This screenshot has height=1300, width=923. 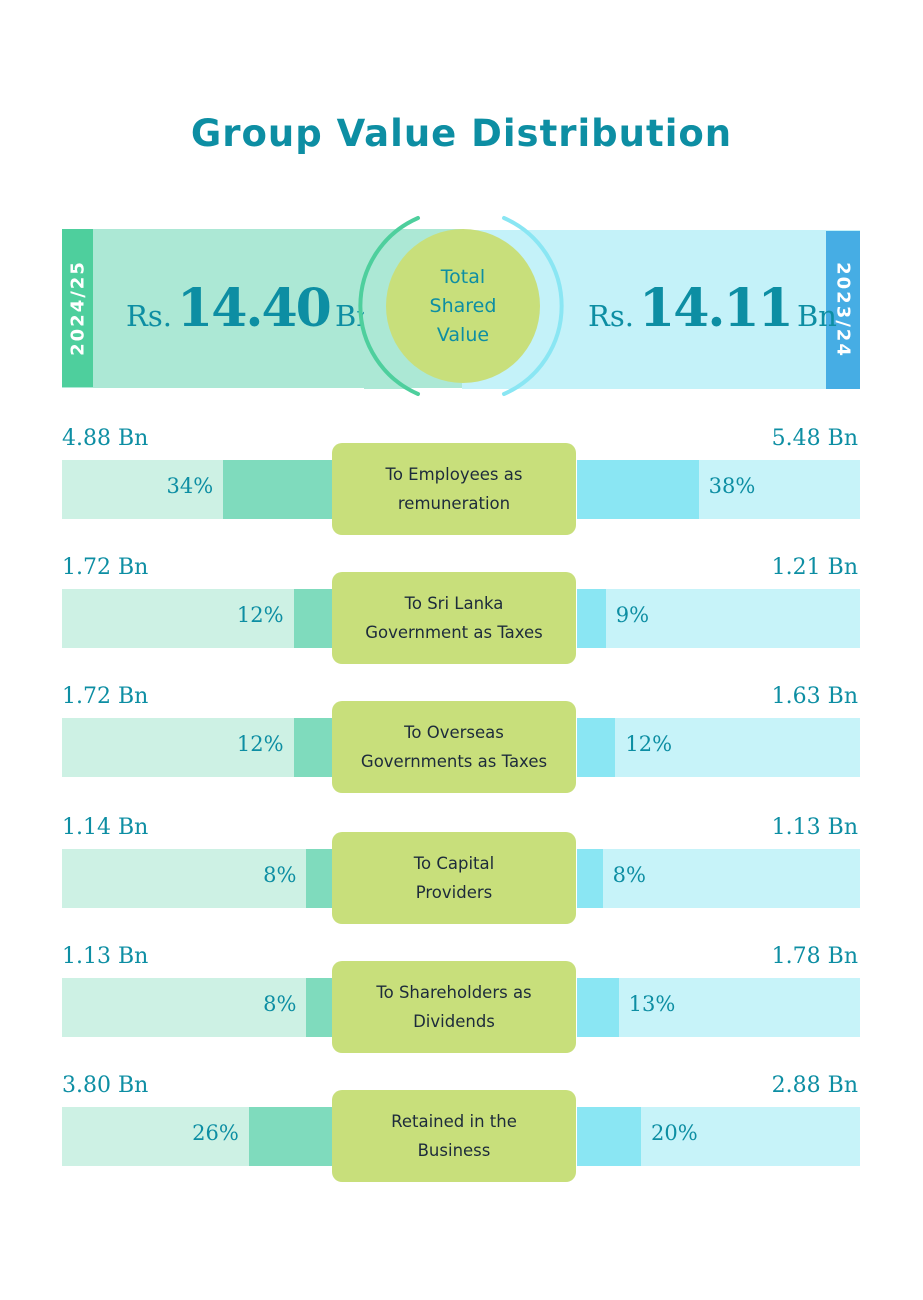 I want to click on unit-suffix: Bn, so click(x=816, y=316).